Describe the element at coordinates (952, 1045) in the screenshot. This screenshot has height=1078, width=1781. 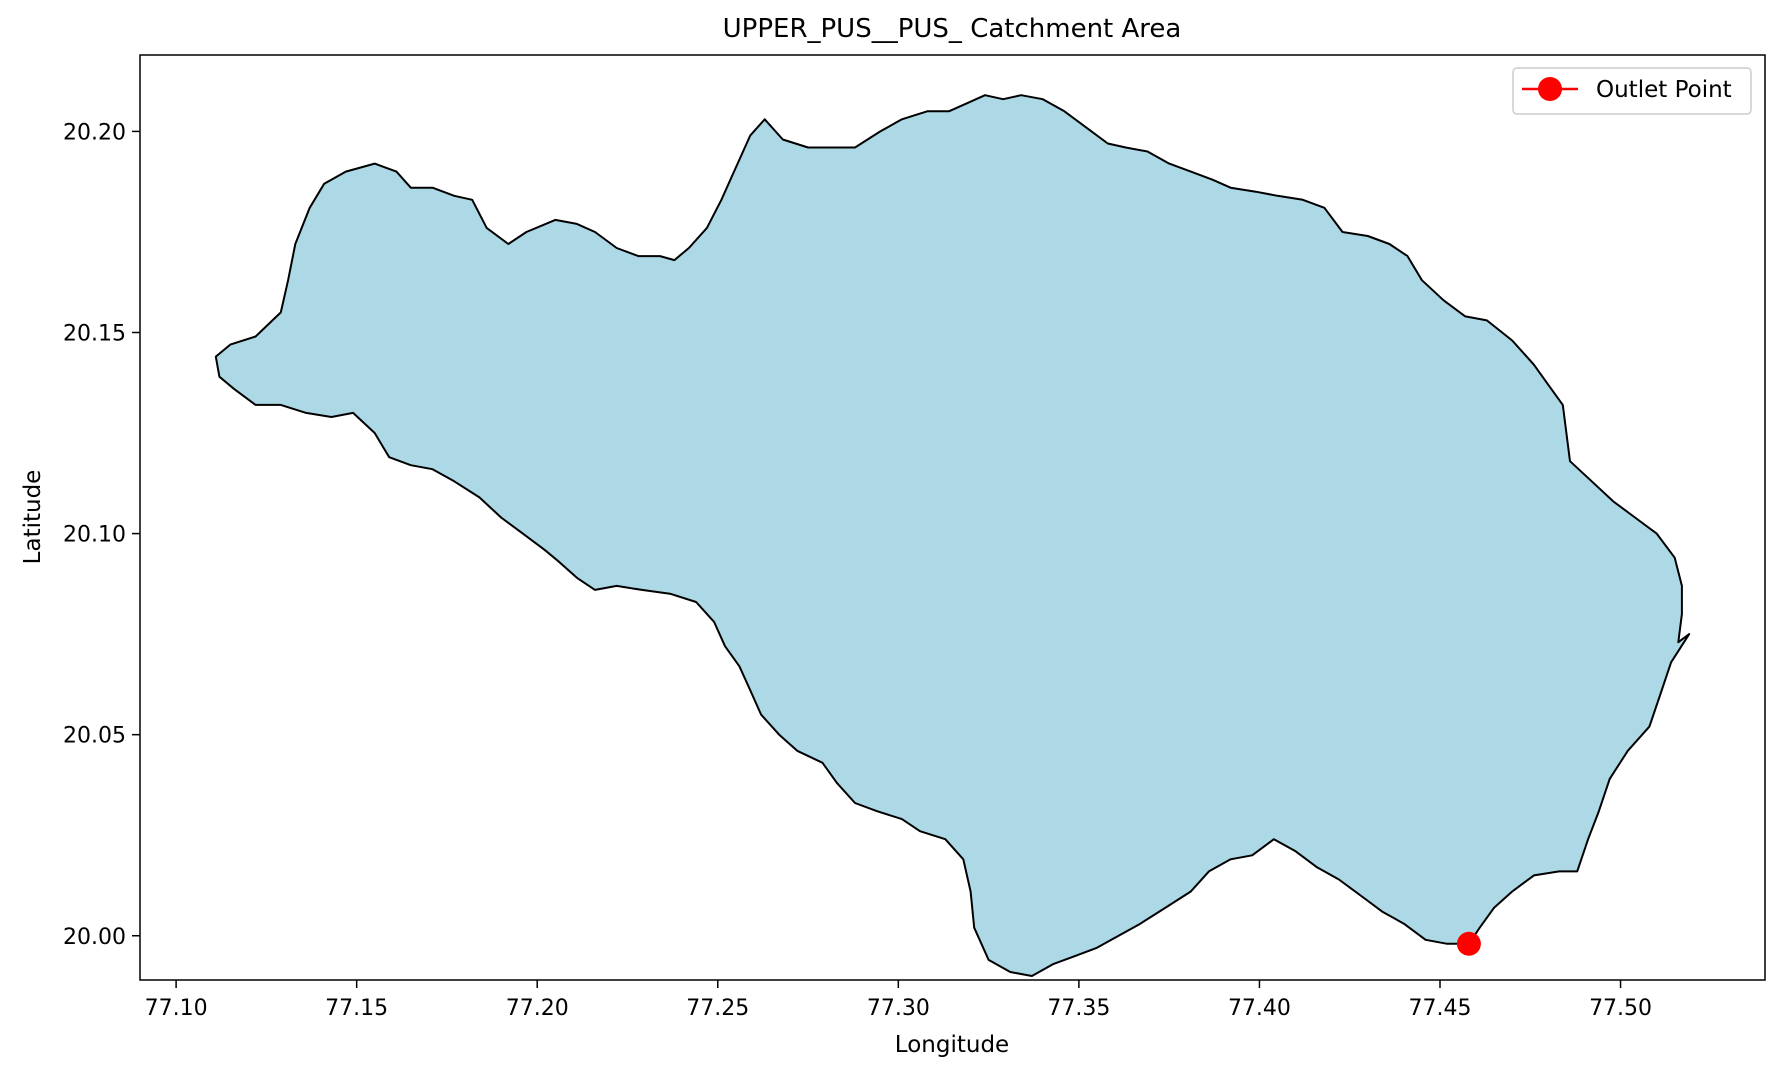
I see `x-axis-label: Longitude` at that location.